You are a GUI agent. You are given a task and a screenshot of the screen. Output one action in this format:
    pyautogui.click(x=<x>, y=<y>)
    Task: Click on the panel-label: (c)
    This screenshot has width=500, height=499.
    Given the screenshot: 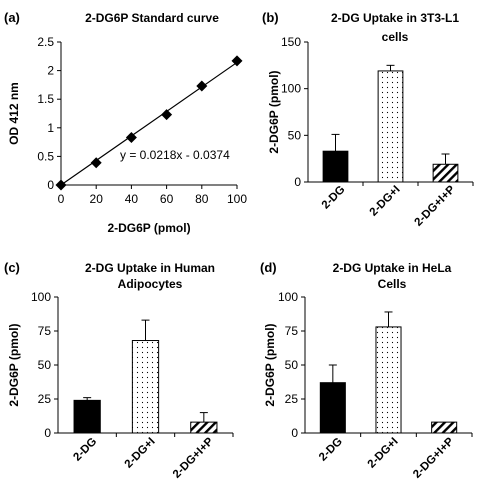 What is the action you would take?
    pyautogui.click(x=12, y=267)
    